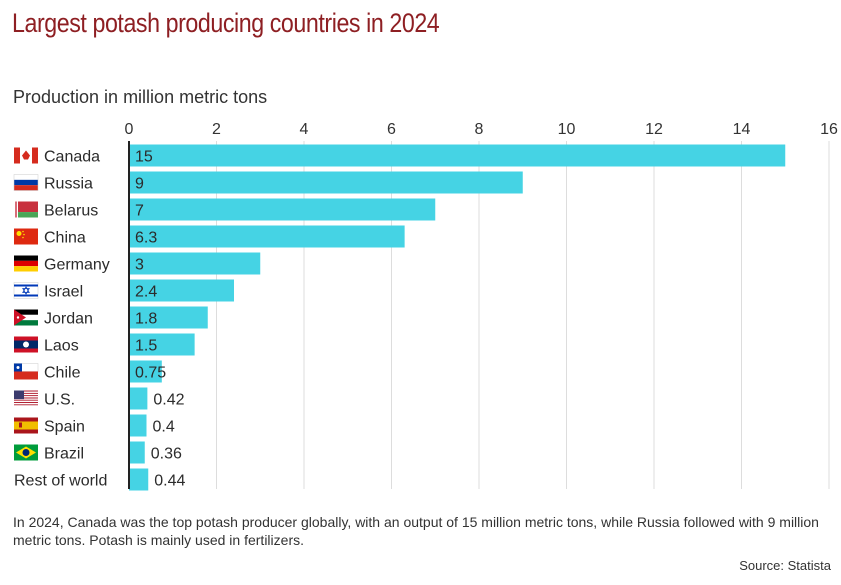 Image resolution: width=841 pixels, height=585 pixels. What do you see at coordinates (567, 129) in the screenshot?
I see `x-tick-label: 10` at bounding box center [567, 129].